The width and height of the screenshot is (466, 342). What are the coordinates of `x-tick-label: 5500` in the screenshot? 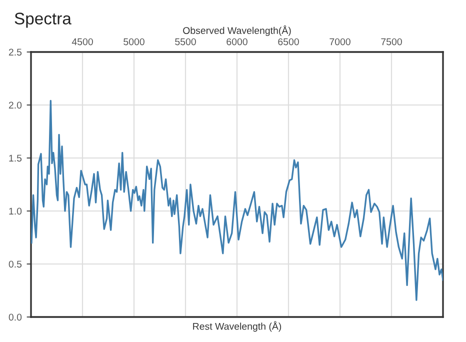 It's located at (185, 42).